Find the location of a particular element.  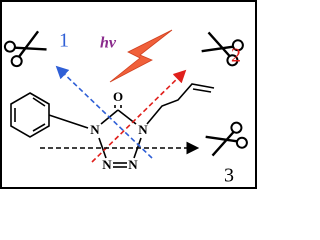

pathway-number: 1 is located at coordinates (64, 41).